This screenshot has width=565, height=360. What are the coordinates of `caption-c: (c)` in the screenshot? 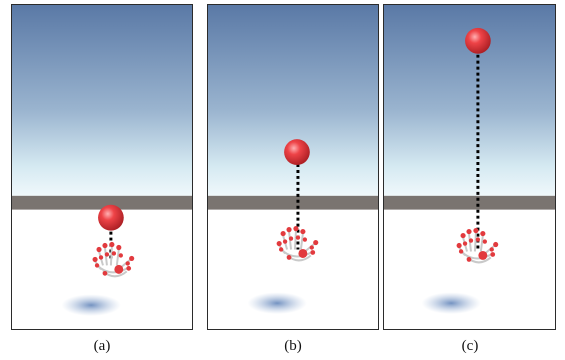 It's located at (470, 346).